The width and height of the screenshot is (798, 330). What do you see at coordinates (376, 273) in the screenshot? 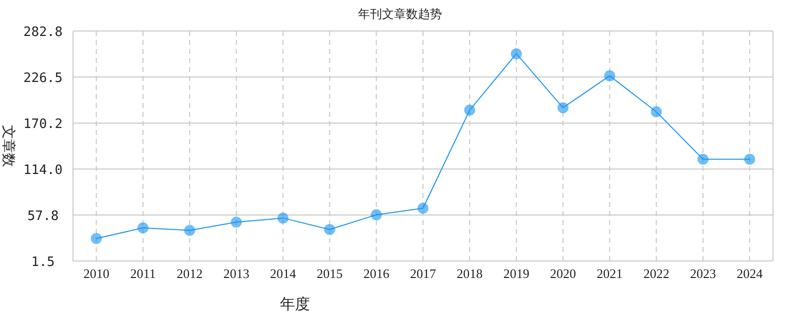
I see `x-tick-label: 2016` at bounding box center [376, 273].